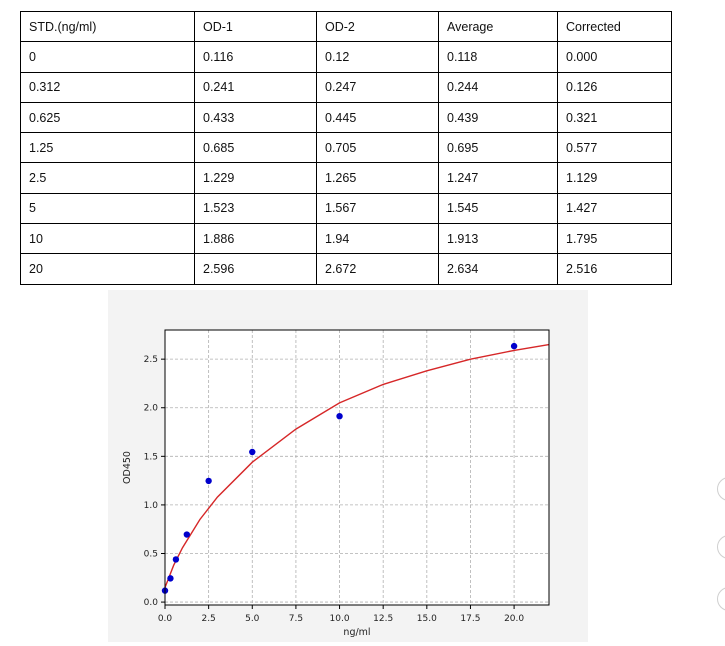 Image resolution: width=725 pixels, height=646 pixels. I want to click on table-cell: 10, so click(107, 239).